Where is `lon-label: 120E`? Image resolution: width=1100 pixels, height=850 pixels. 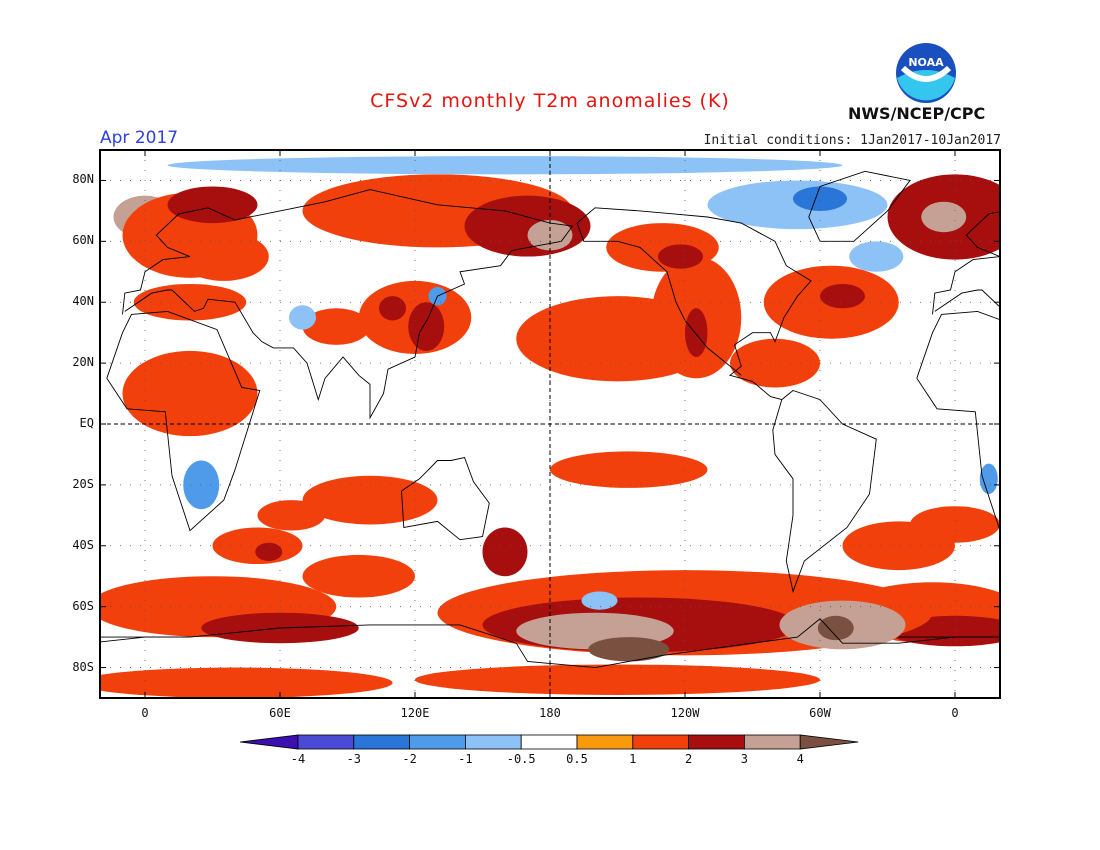
lon-label: 120E is located at coordinates (415, 713).